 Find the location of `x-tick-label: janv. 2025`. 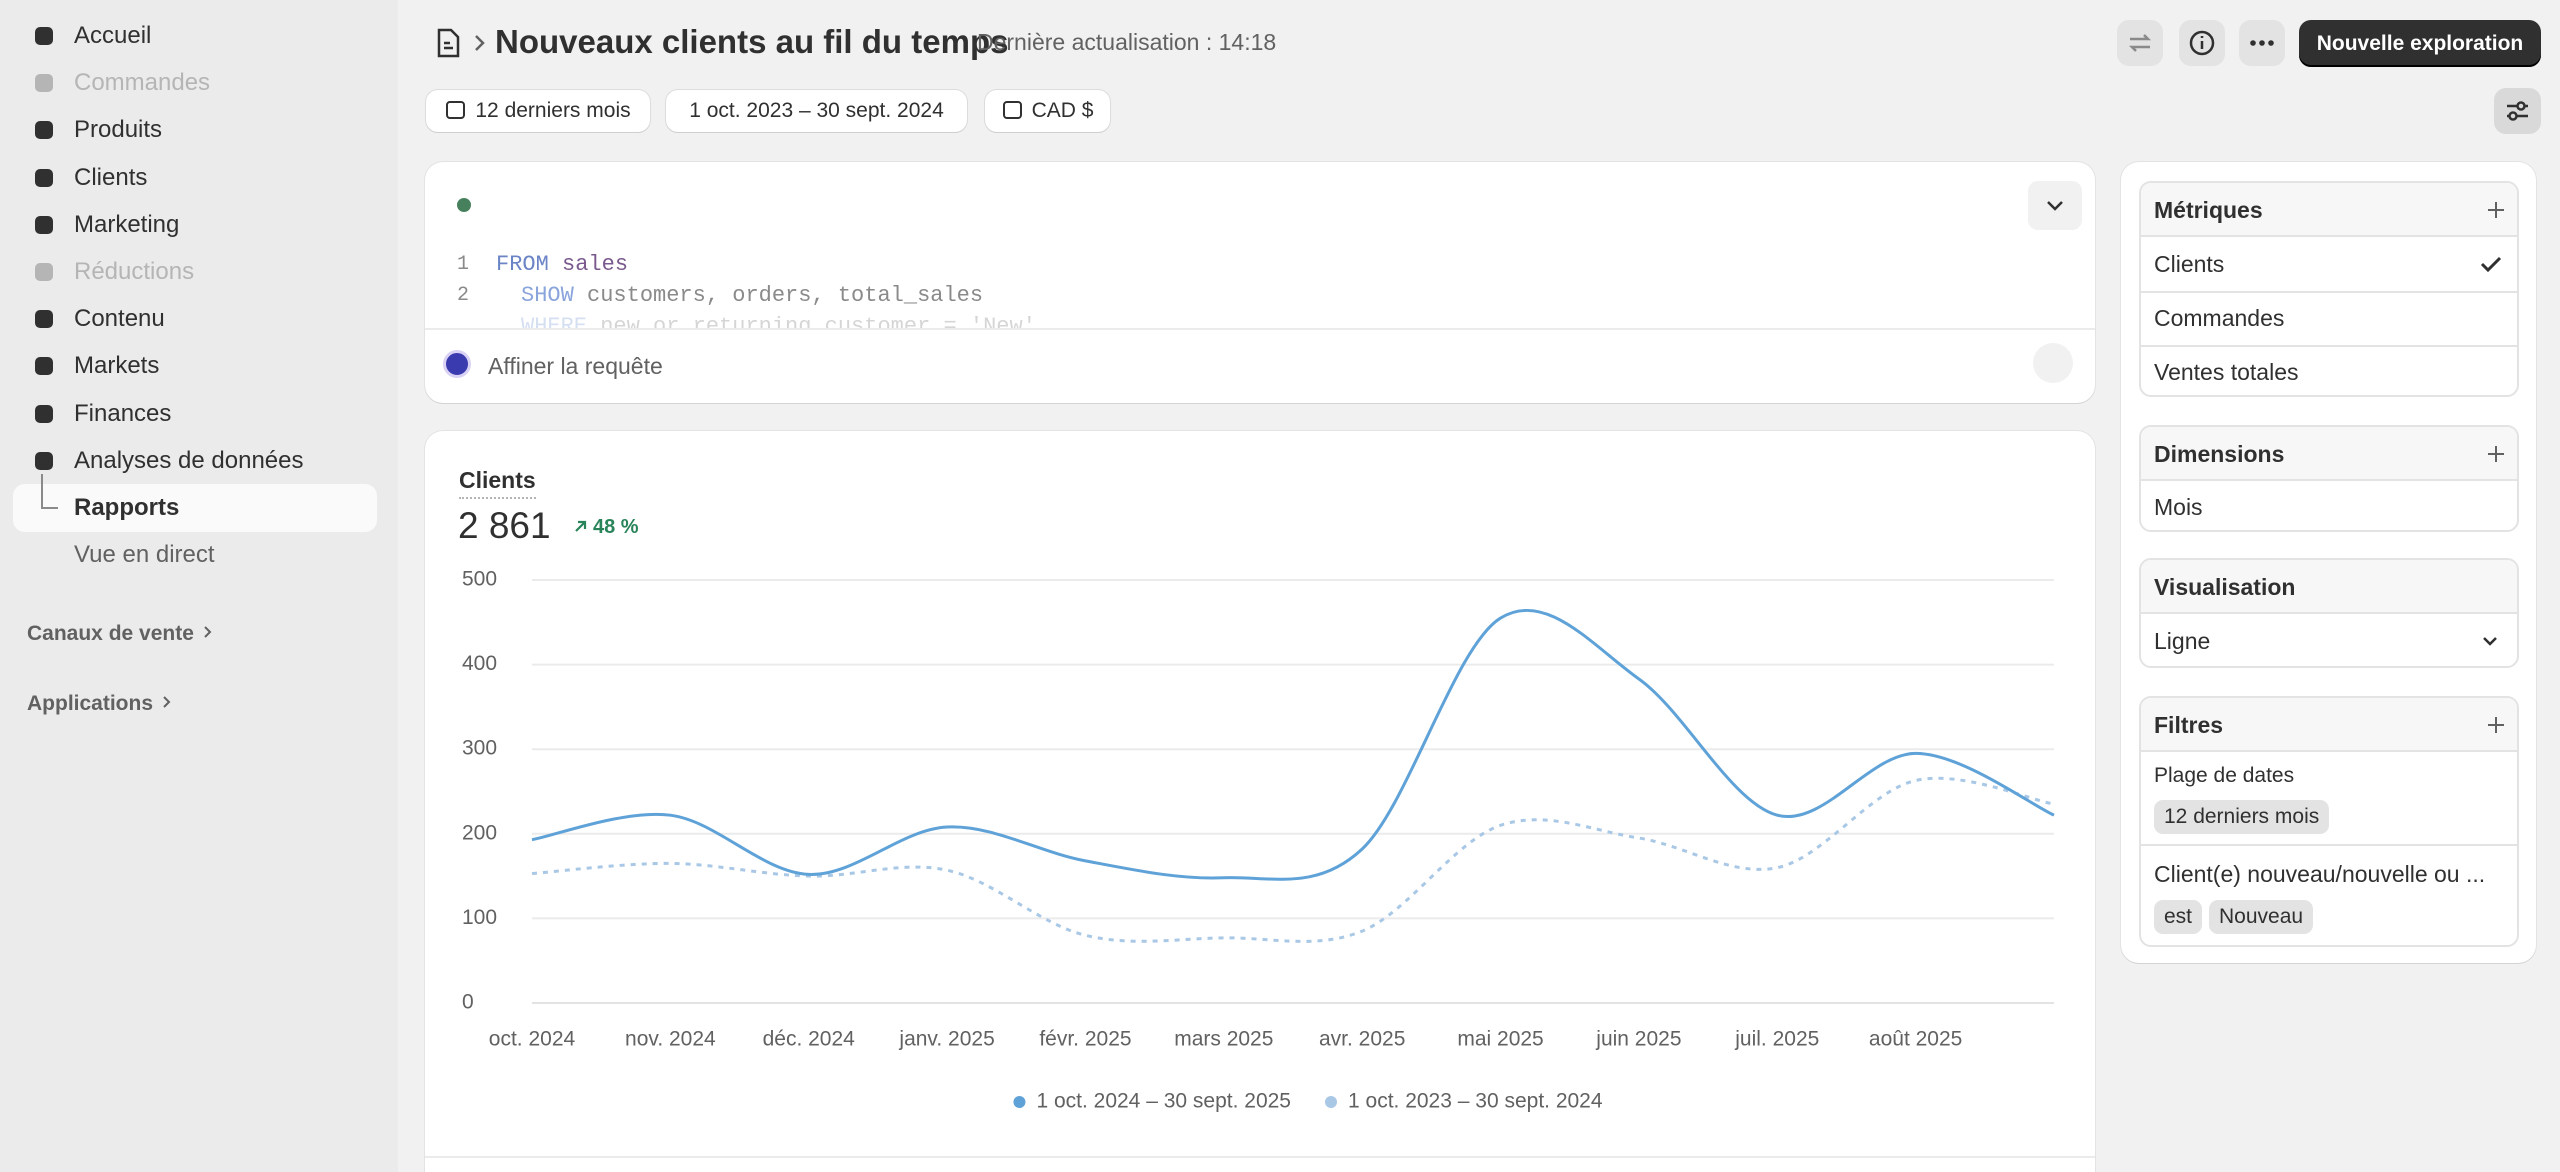

x-tick-label: janv. 2025 is located at coordinates (946, 1039).